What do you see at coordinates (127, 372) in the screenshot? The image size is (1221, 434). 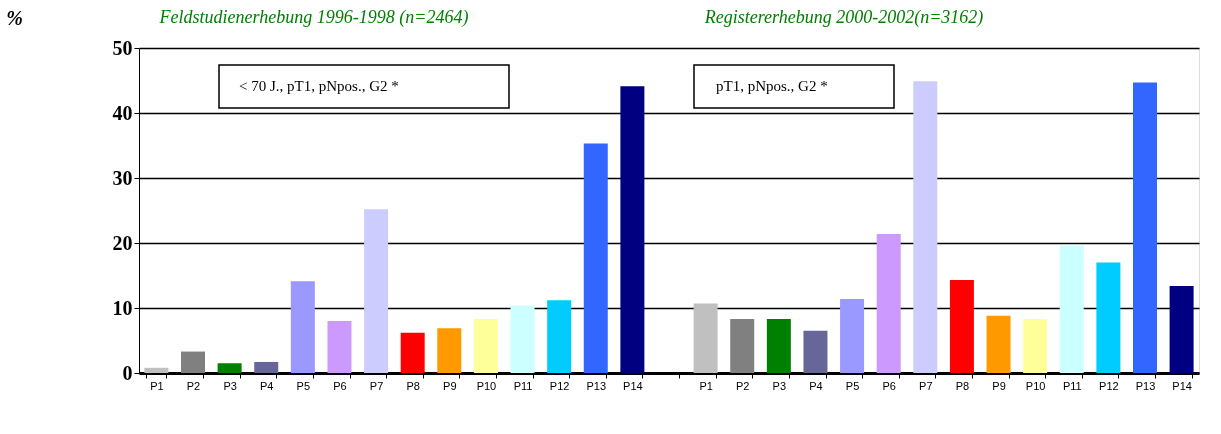 I see `y-tick-label: 0` at bounding box center [127, 372].